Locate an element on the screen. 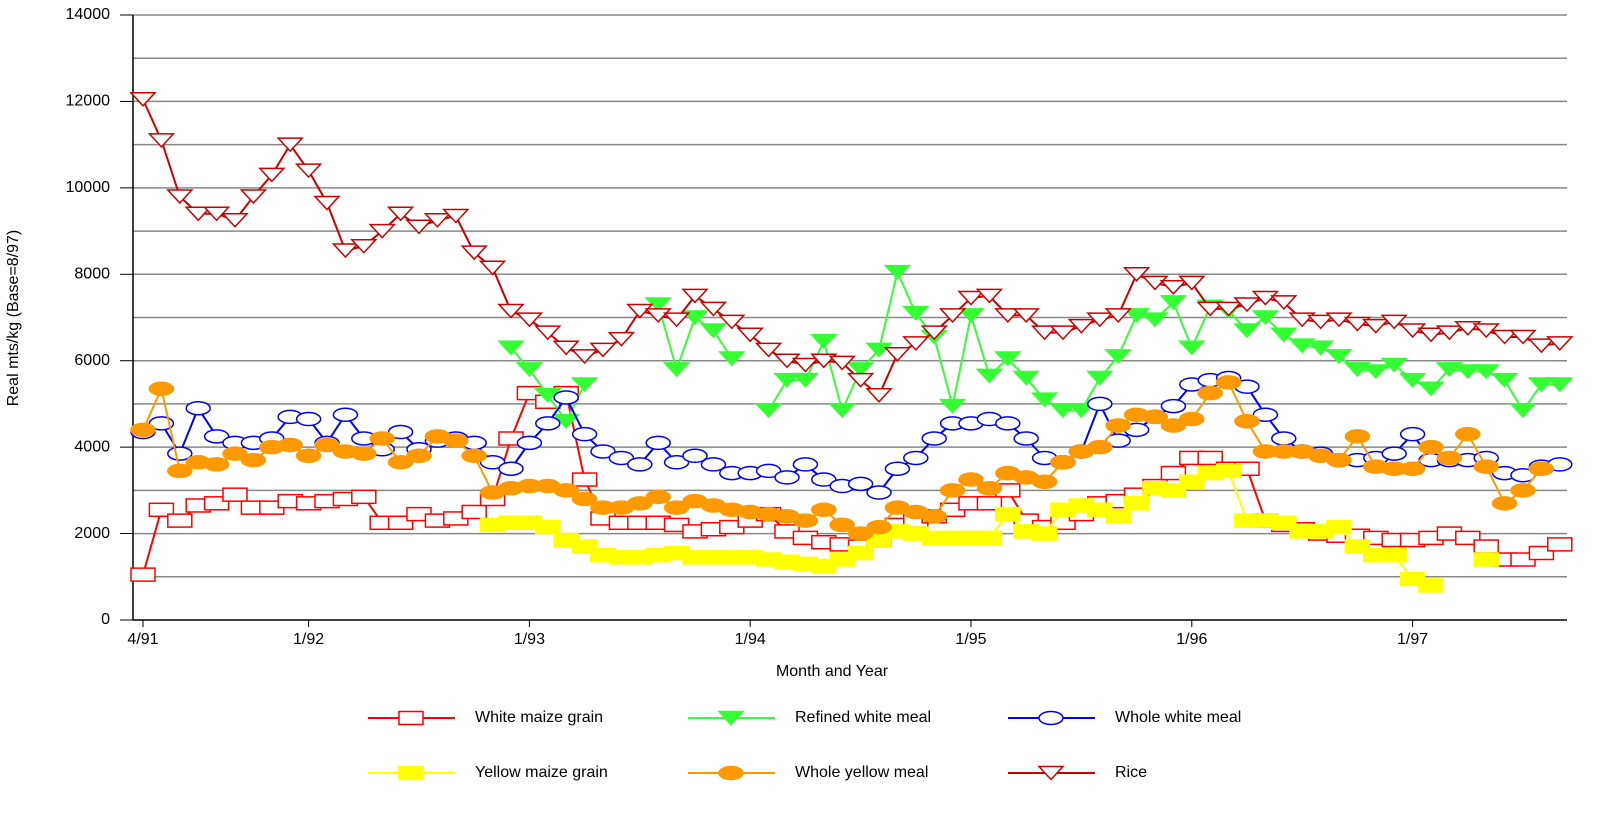 The height and width of the screenshot is (813, 1614). x-tick-label: 1/94 is located at coordinates (750, 639).